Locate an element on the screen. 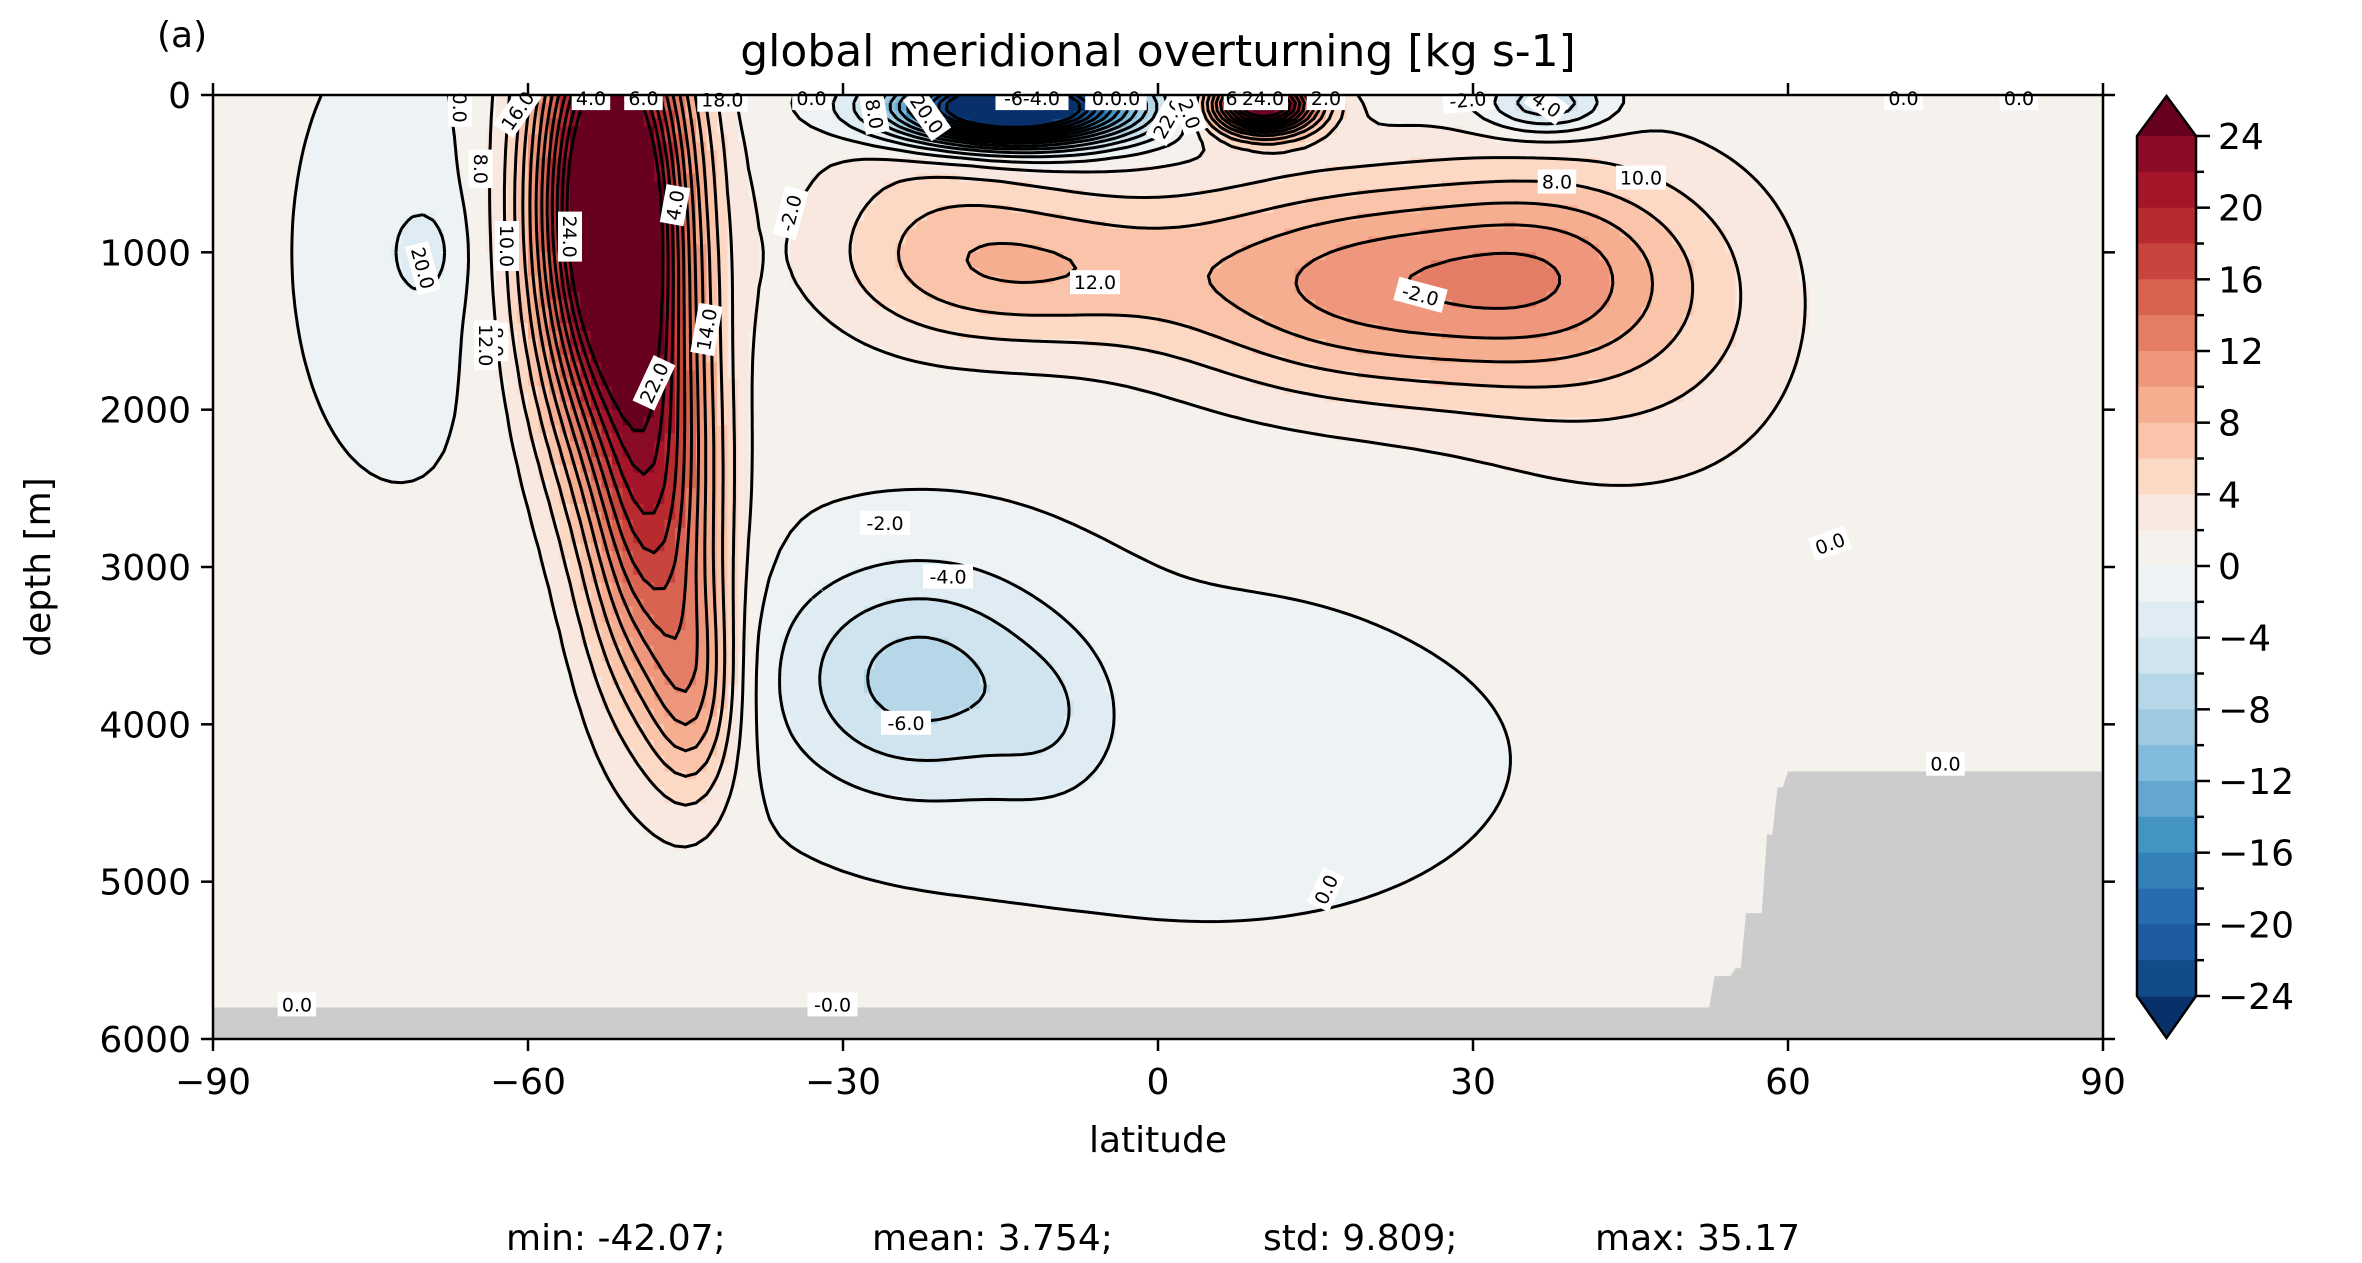 This screenshot has height=1263, width=2362. x-tick-label: −60 is located at coordinates (528, 1082).